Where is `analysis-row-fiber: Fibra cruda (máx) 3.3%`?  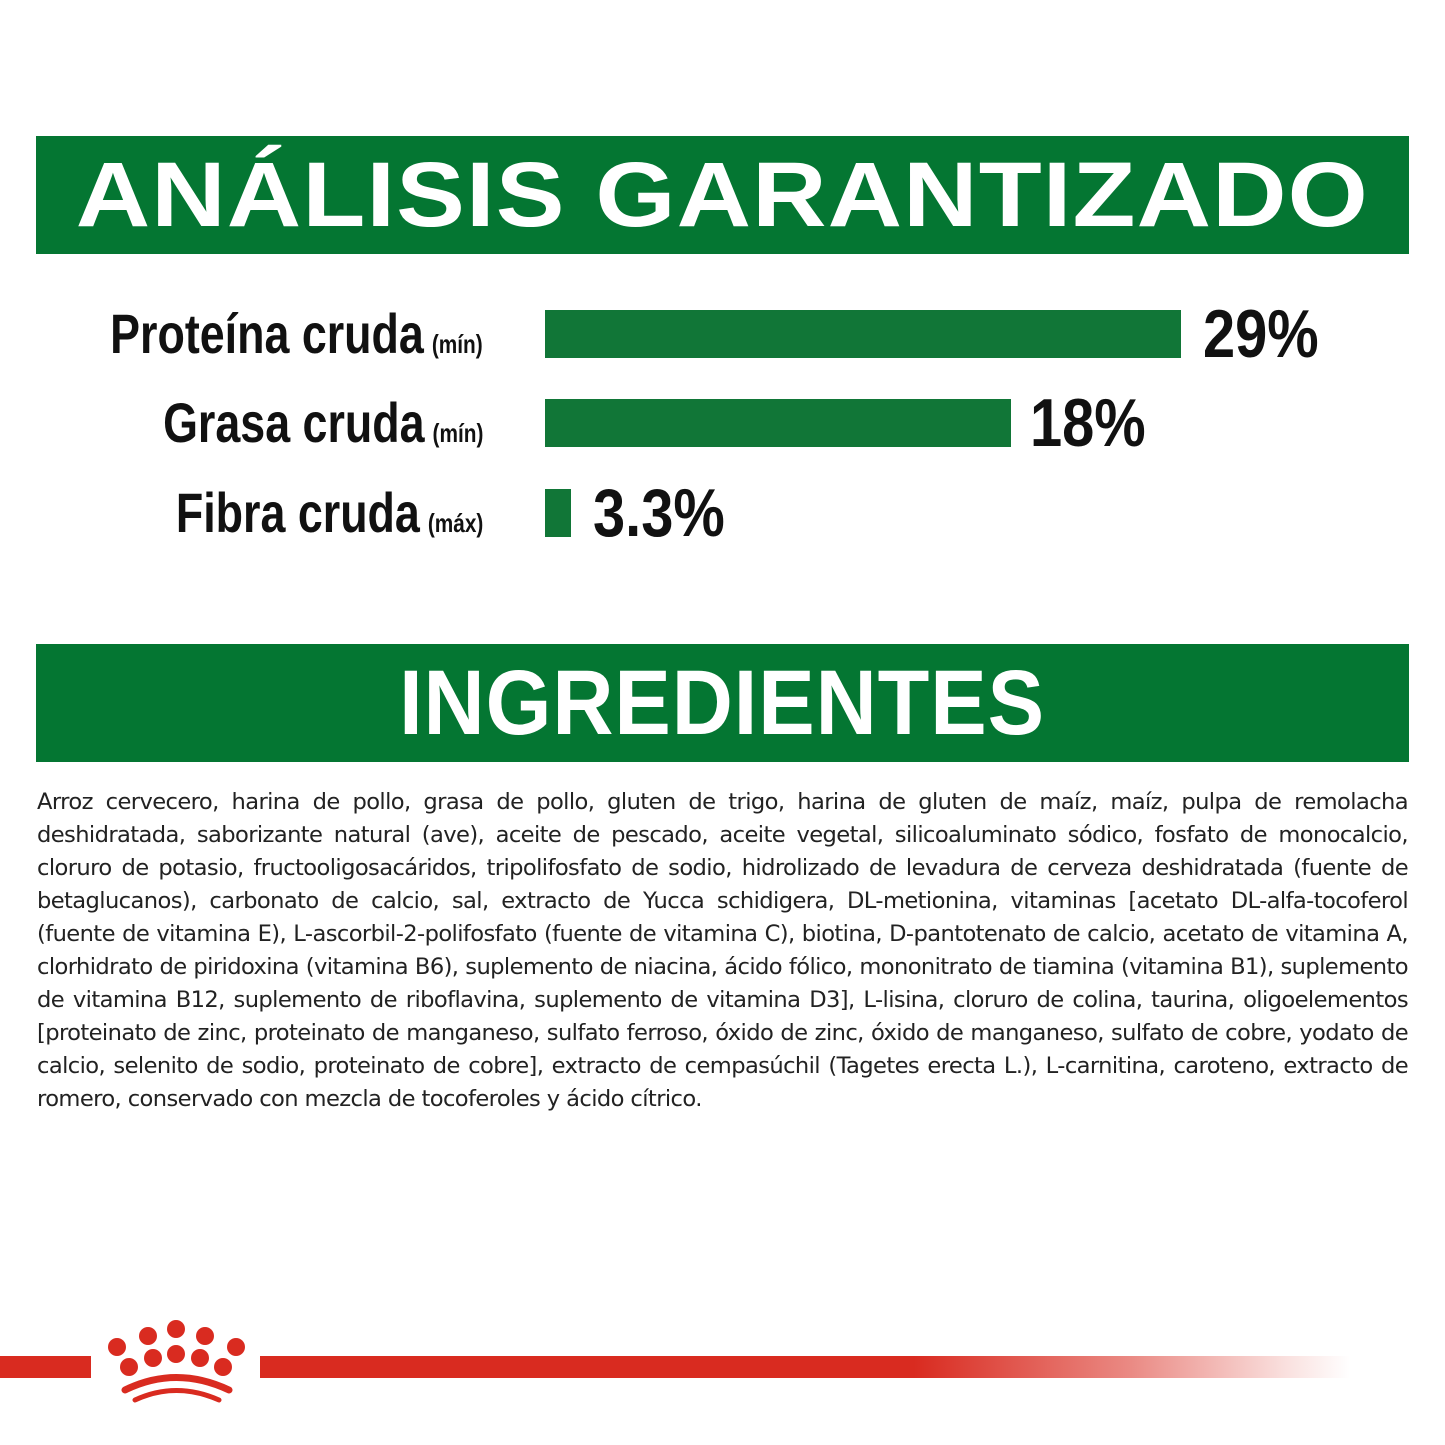 analysis-row-fiber: Fibra cruda (máx) 3.3% is located at coordinates (722, 513).